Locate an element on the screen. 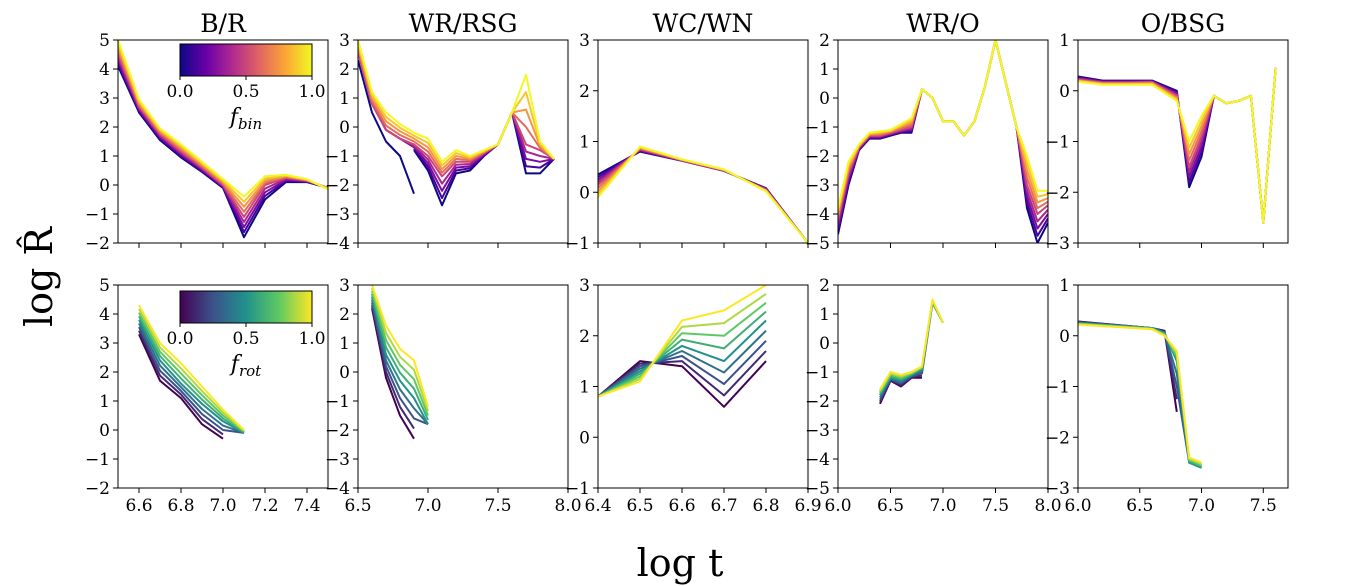 This screenshot has width=1362, height=586. colorbar-label: frot is located at coordinates (245, 366).